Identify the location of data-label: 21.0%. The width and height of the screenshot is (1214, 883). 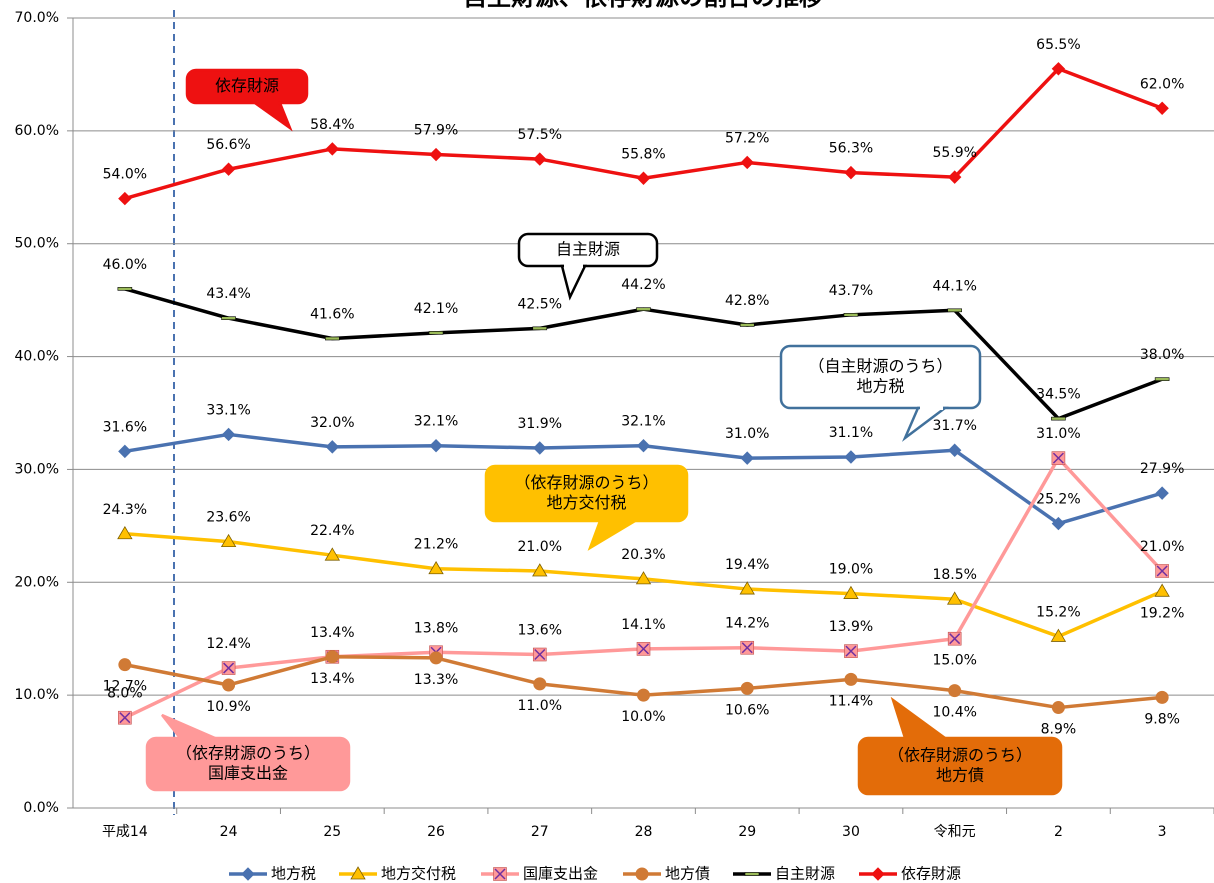
(1162, 547).